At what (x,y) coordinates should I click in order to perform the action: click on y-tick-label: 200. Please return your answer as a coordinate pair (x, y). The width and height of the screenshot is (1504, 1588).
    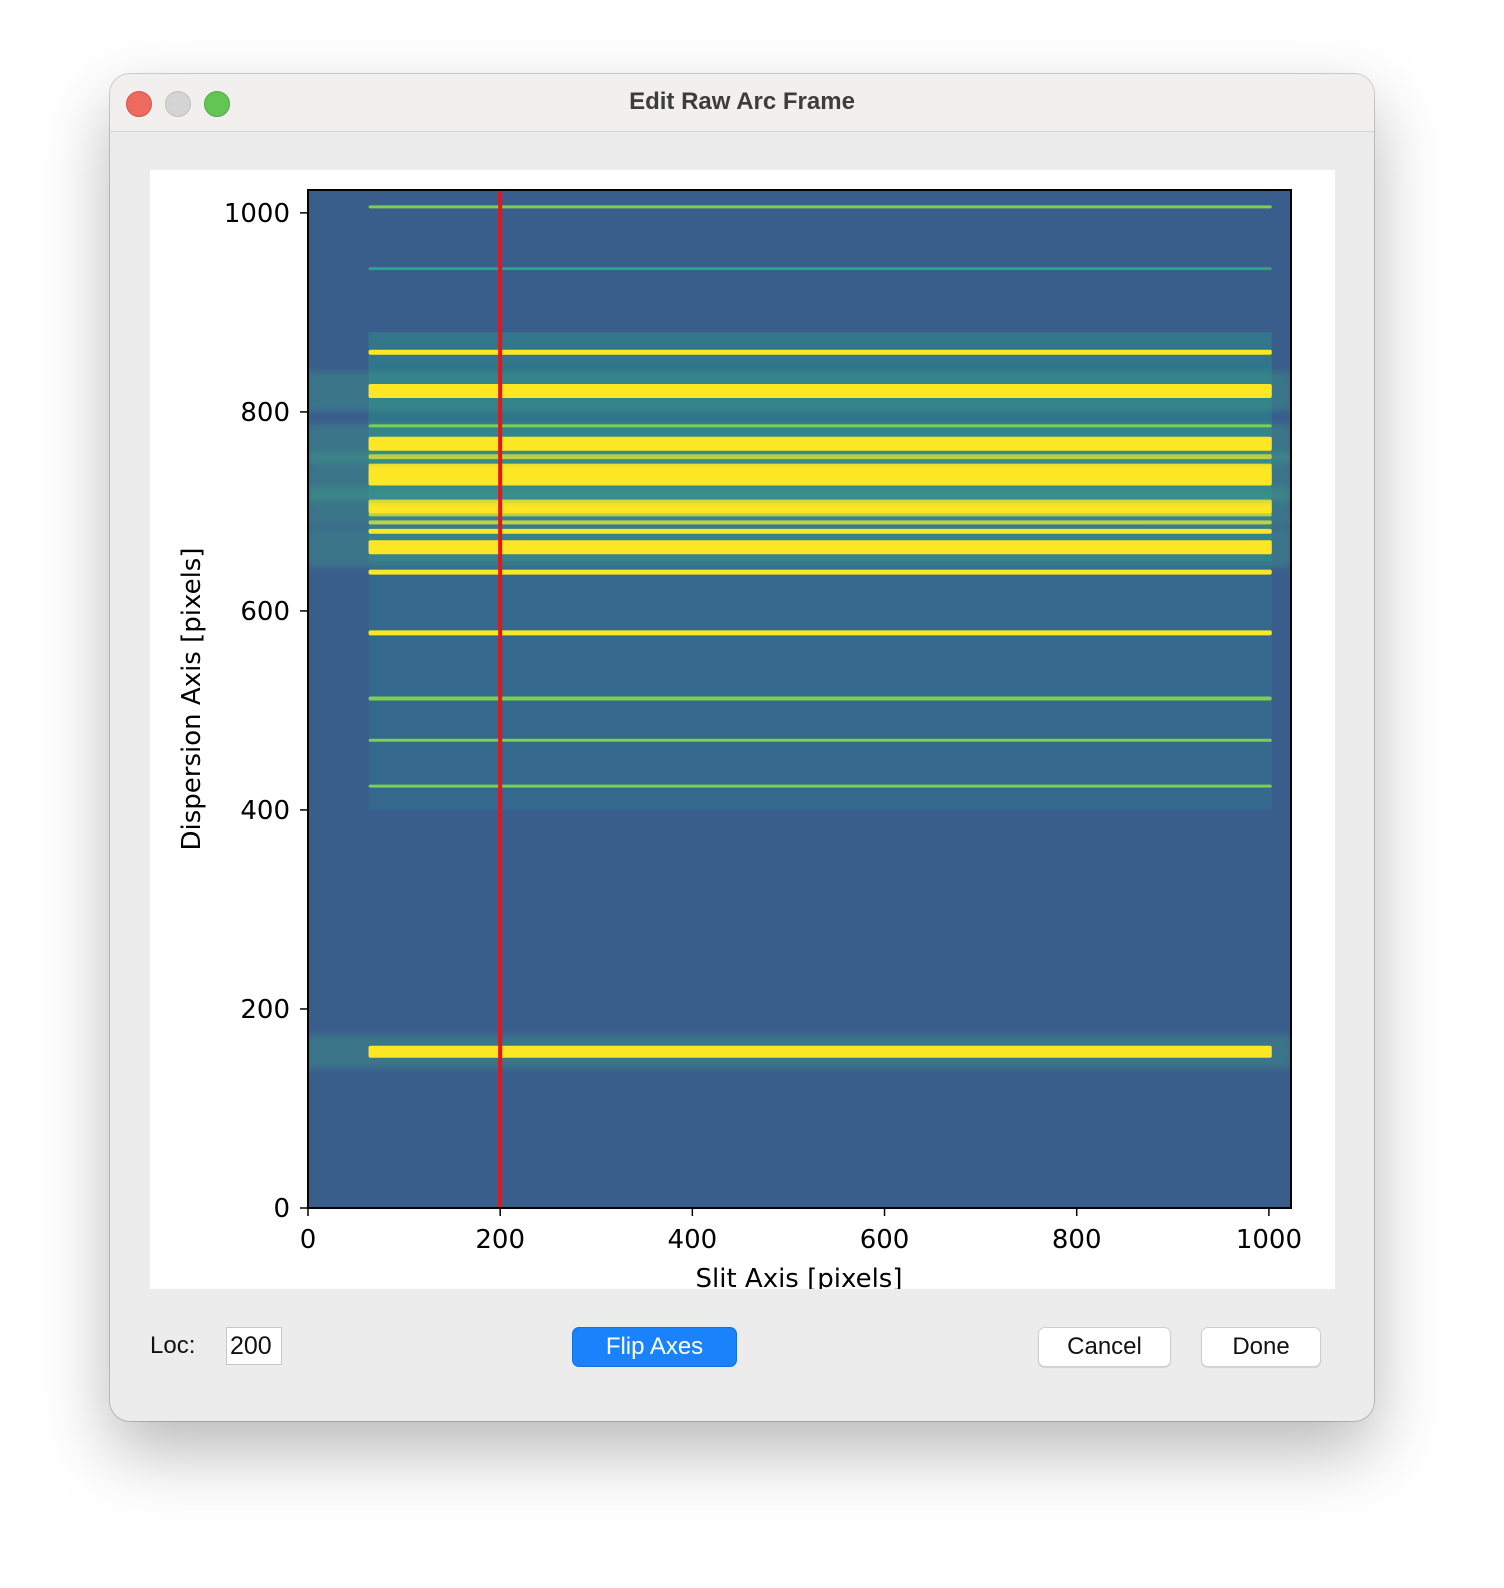
    Looking at the image, I should click on (265, 1010).